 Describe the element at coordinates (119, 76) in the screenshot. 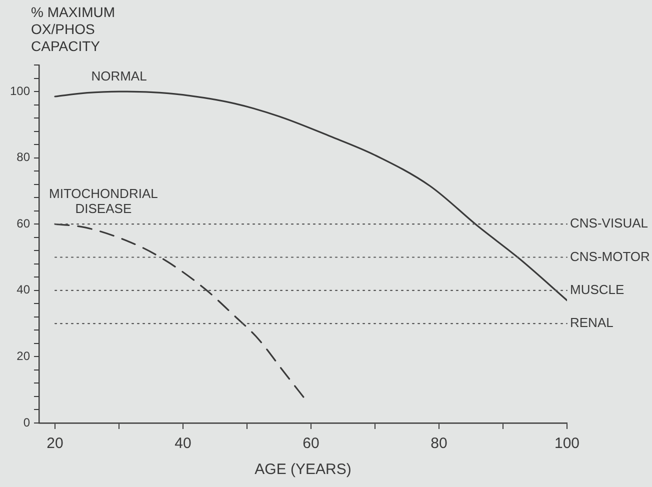

I see `series-label: NORMAL` at that location.